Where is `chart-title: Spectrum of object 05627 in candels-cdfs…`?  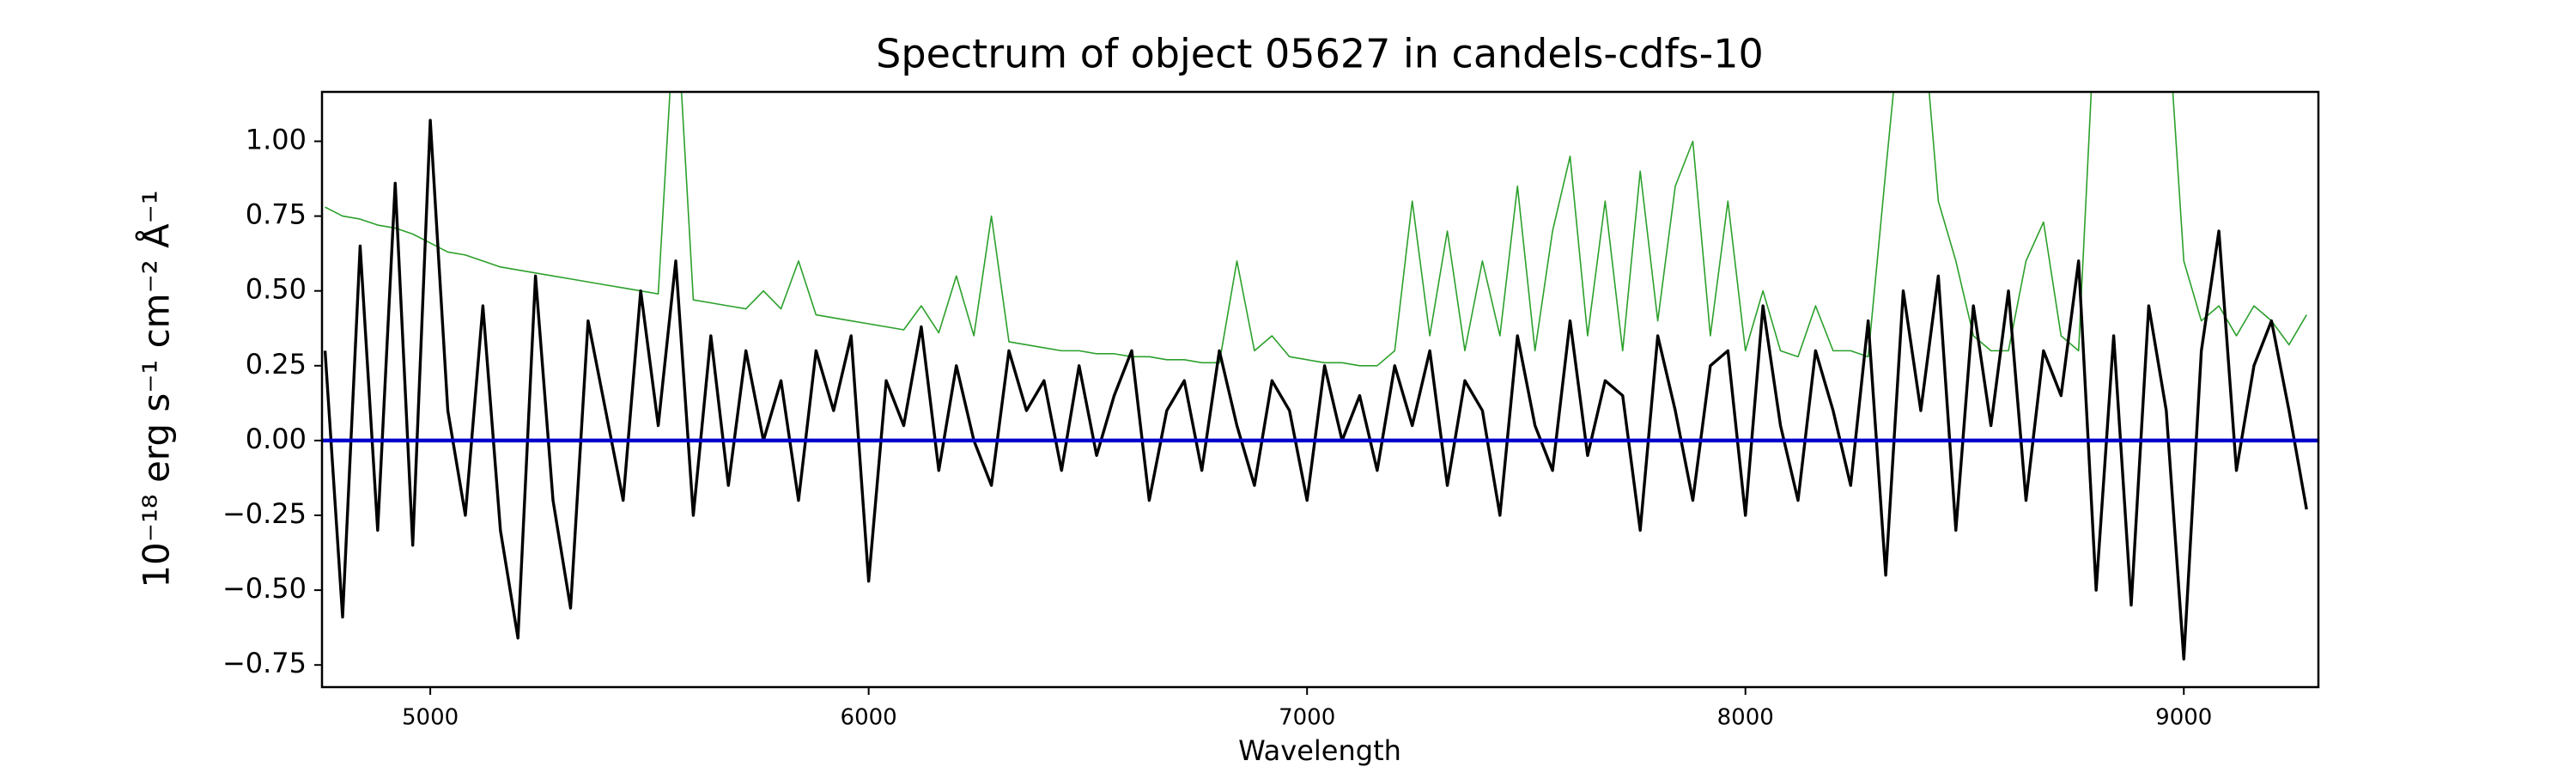 chart-title: Spectrum of object 05627 in candels-cdfs… is located at coordinates (1320, 54).